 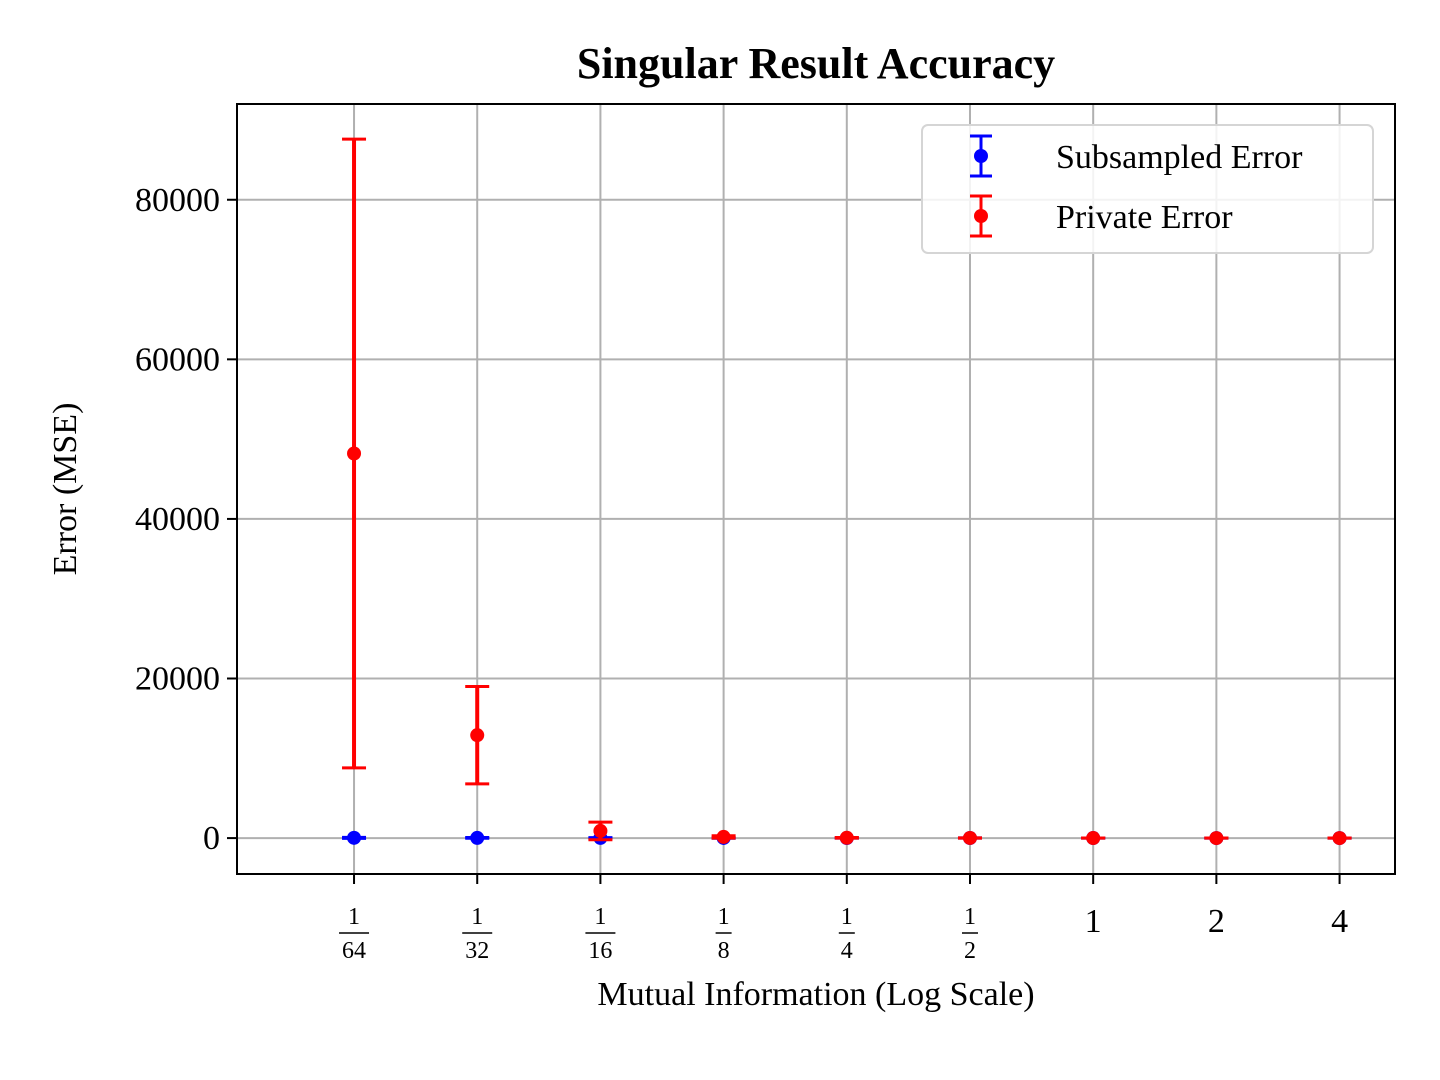 I want to click on y-axis-ticks: 0 20000 40000 60000 80000, so click(x=186, y=519).